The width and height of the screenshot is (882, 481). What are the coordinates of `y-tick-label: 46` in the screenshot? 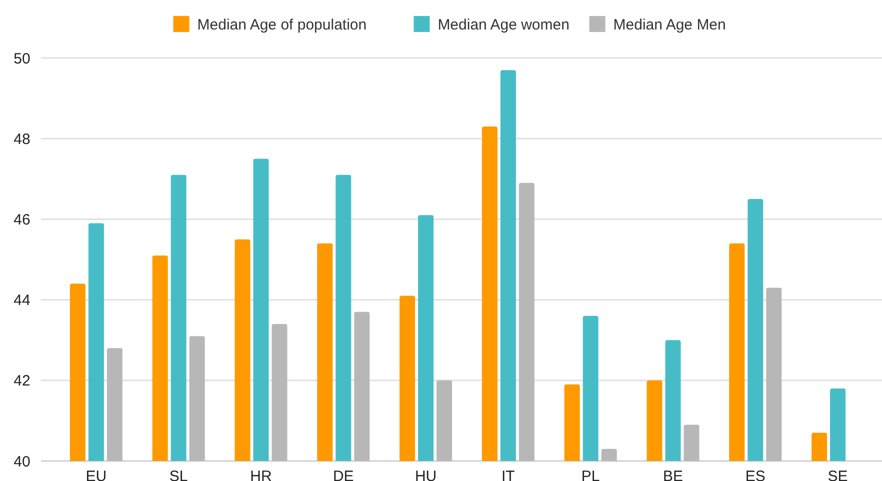 It's located at (22, 219).